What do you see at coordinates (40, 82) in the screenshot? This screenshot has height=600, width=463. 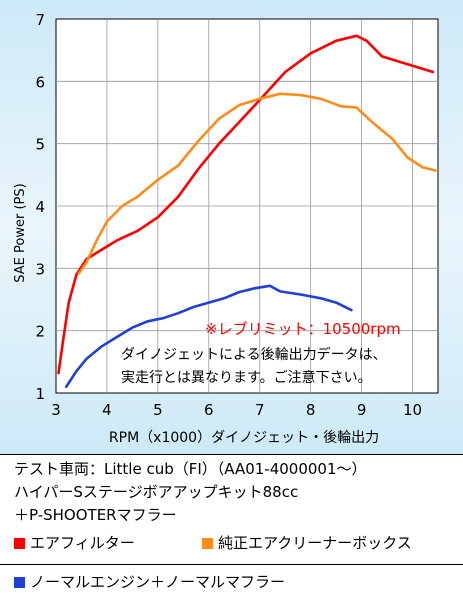 I see `y-tick-label: 6` at bounding box center [40, 82].